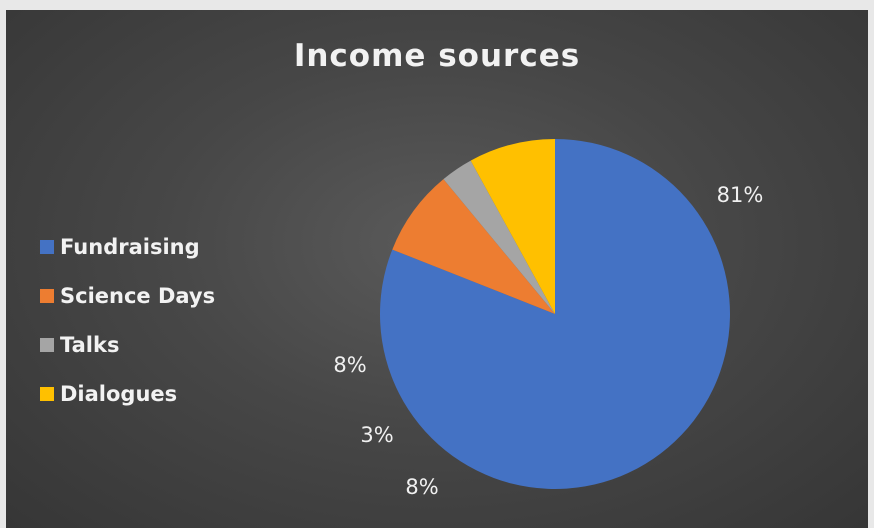  Describe the element at coordinates (512, 226) in the screenshot. I see `pie-slice-dialogues` at that location.